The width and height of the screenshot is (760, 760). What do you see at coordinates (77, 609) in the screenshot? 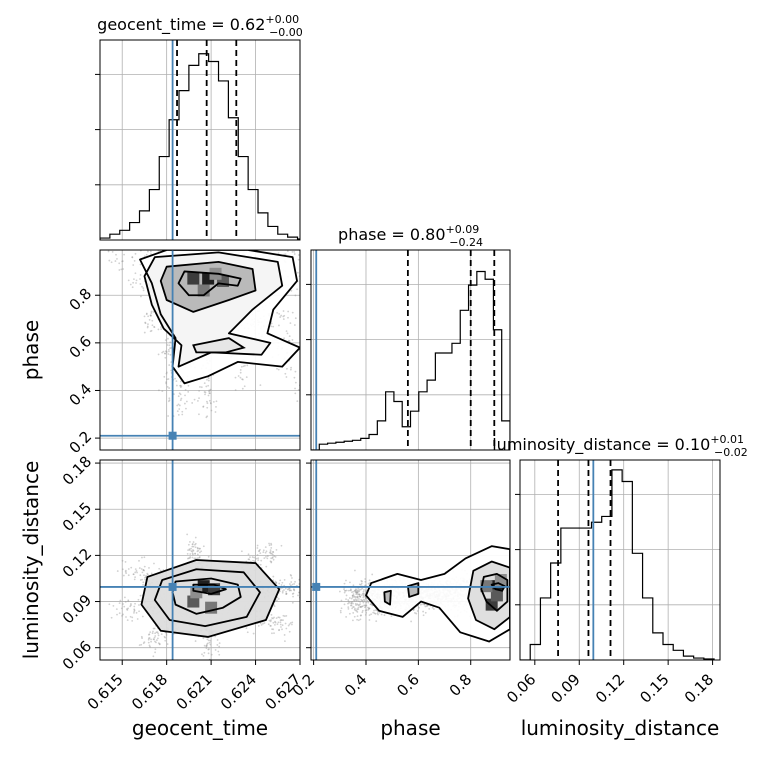
I see `y-tick-label: 0.09` at bounding box center [77, 609].